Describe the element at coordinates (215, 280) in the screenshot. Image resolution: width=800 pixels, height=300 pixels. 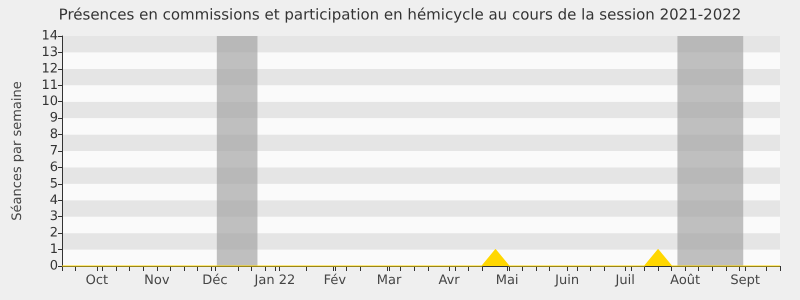
I see `x-tick-label: Déc` at that location.